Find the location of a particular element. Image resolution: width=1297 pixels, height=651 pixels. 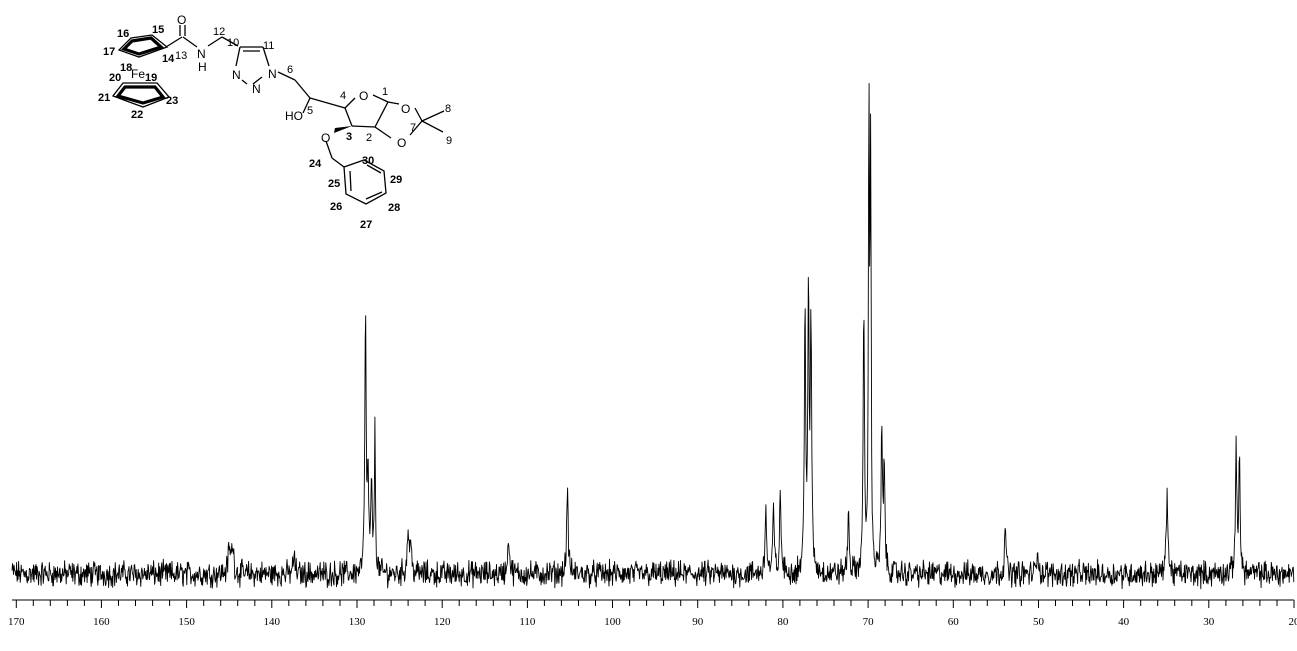

atom-o-acetal1: O is located at coordinates (405, 109).